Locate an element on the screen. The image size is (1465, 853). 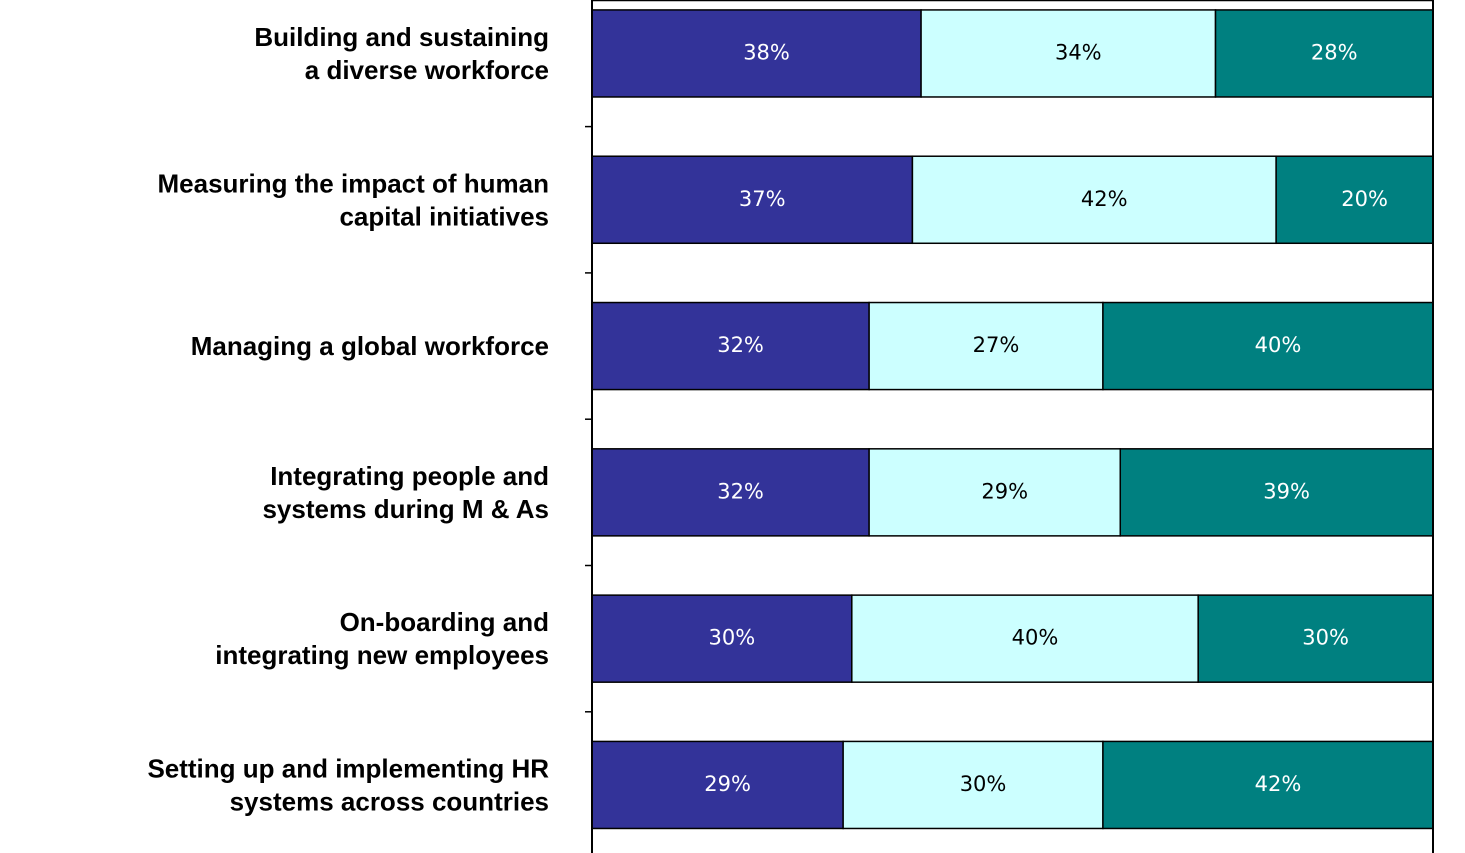
label-line: On-boarding and is located at coordinates (444, 622).